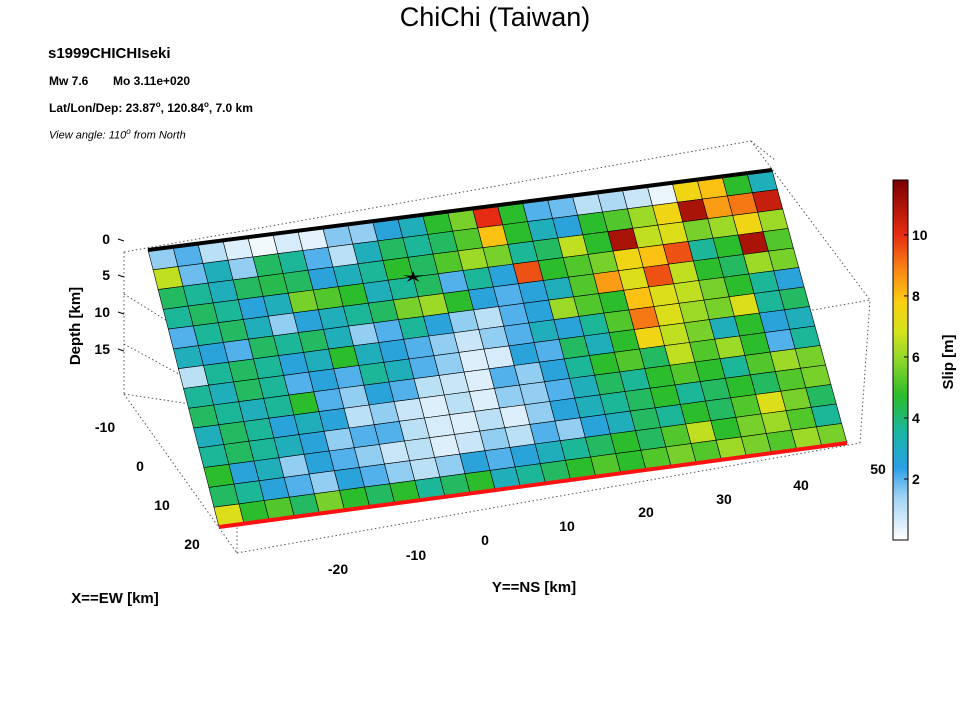 Image resolution: width=960 pixels, height=720 pixels. What do you see at coordinates (102, 108) in the screenshot?
I see `location-lat-text: Lat/Lon/Dep: 23.87` at bounding box center [102, 108].